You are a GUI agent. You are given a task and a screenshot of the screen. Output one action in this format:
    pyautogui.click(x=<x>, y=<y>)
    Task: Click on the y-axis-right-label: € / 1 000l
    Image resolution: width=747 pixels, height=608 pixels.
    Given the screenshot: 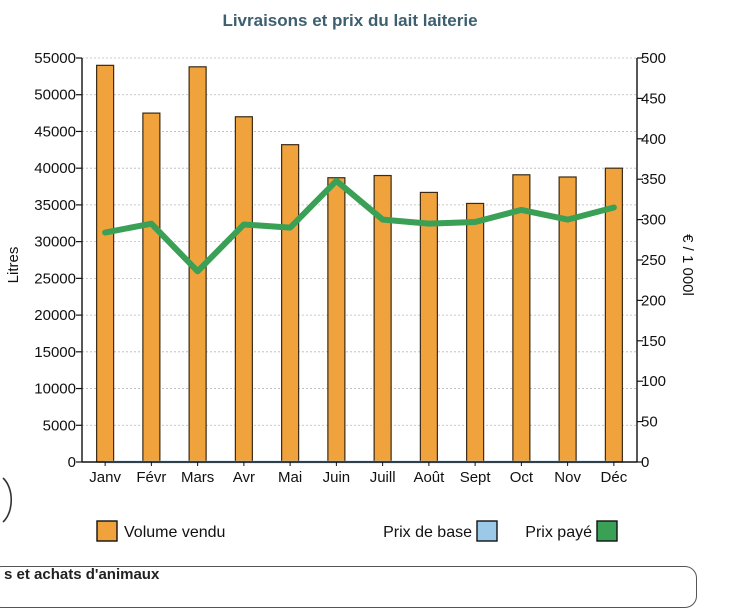 What is the action you would take?
    pyautogui.click(x=687, y=265)
    